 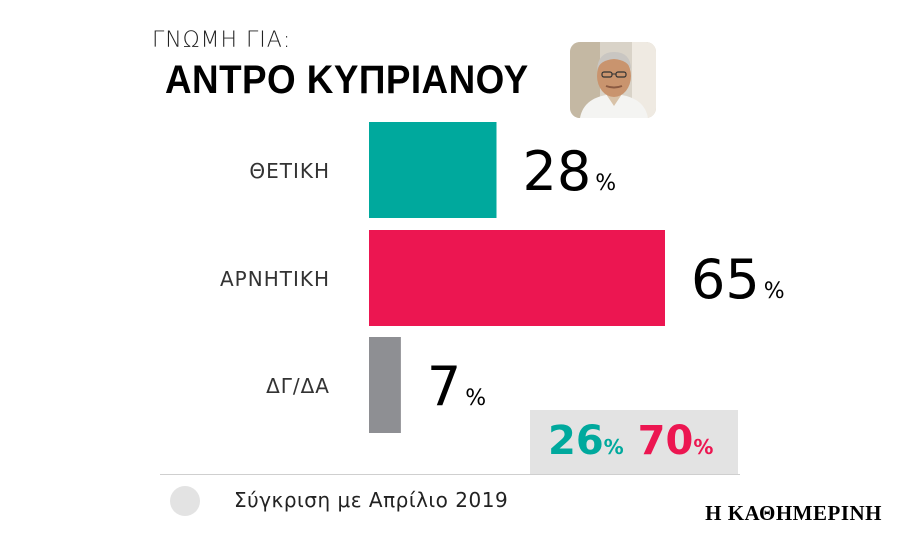 I want to click on category-label: ΘΕΤΙΚΗ, so click(x=289, y=171).